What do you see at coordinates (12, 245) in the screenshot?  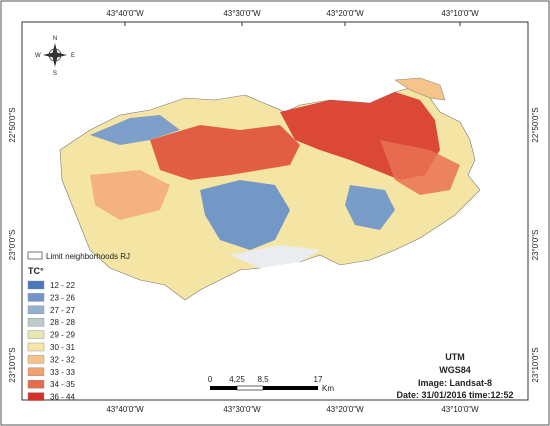 I see `left-coordinate: 23°0'0"S` at bounding box center [12, 245].